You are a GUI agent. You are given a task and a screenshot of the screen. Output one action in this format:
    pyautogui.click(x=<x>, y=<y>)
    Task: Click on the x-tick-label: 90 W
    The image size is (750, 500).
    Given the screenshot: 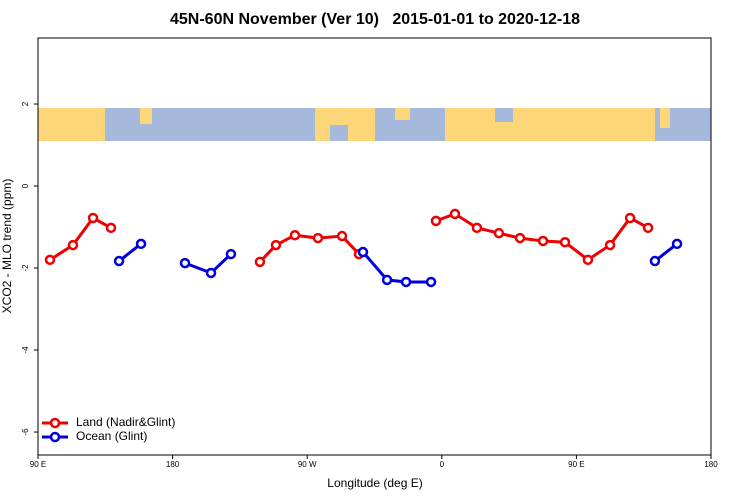 What is the action you would take?
    pyautogui.click(x=307, y=464)
    